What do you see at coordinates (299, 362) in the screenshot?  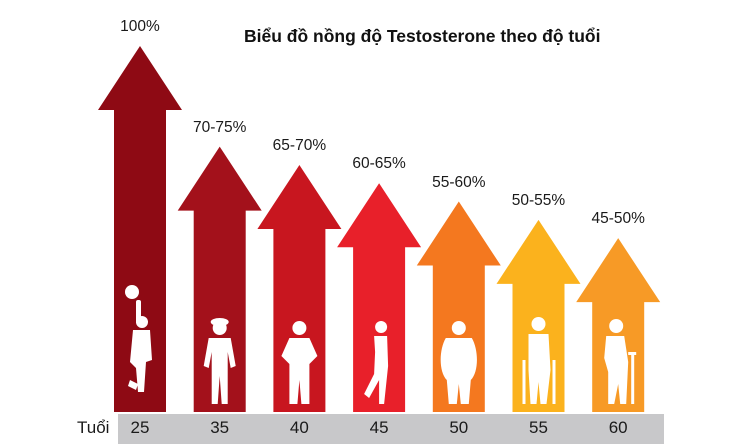 I see `man-hands-on-hips-icon` at bounding box center [299, 362].